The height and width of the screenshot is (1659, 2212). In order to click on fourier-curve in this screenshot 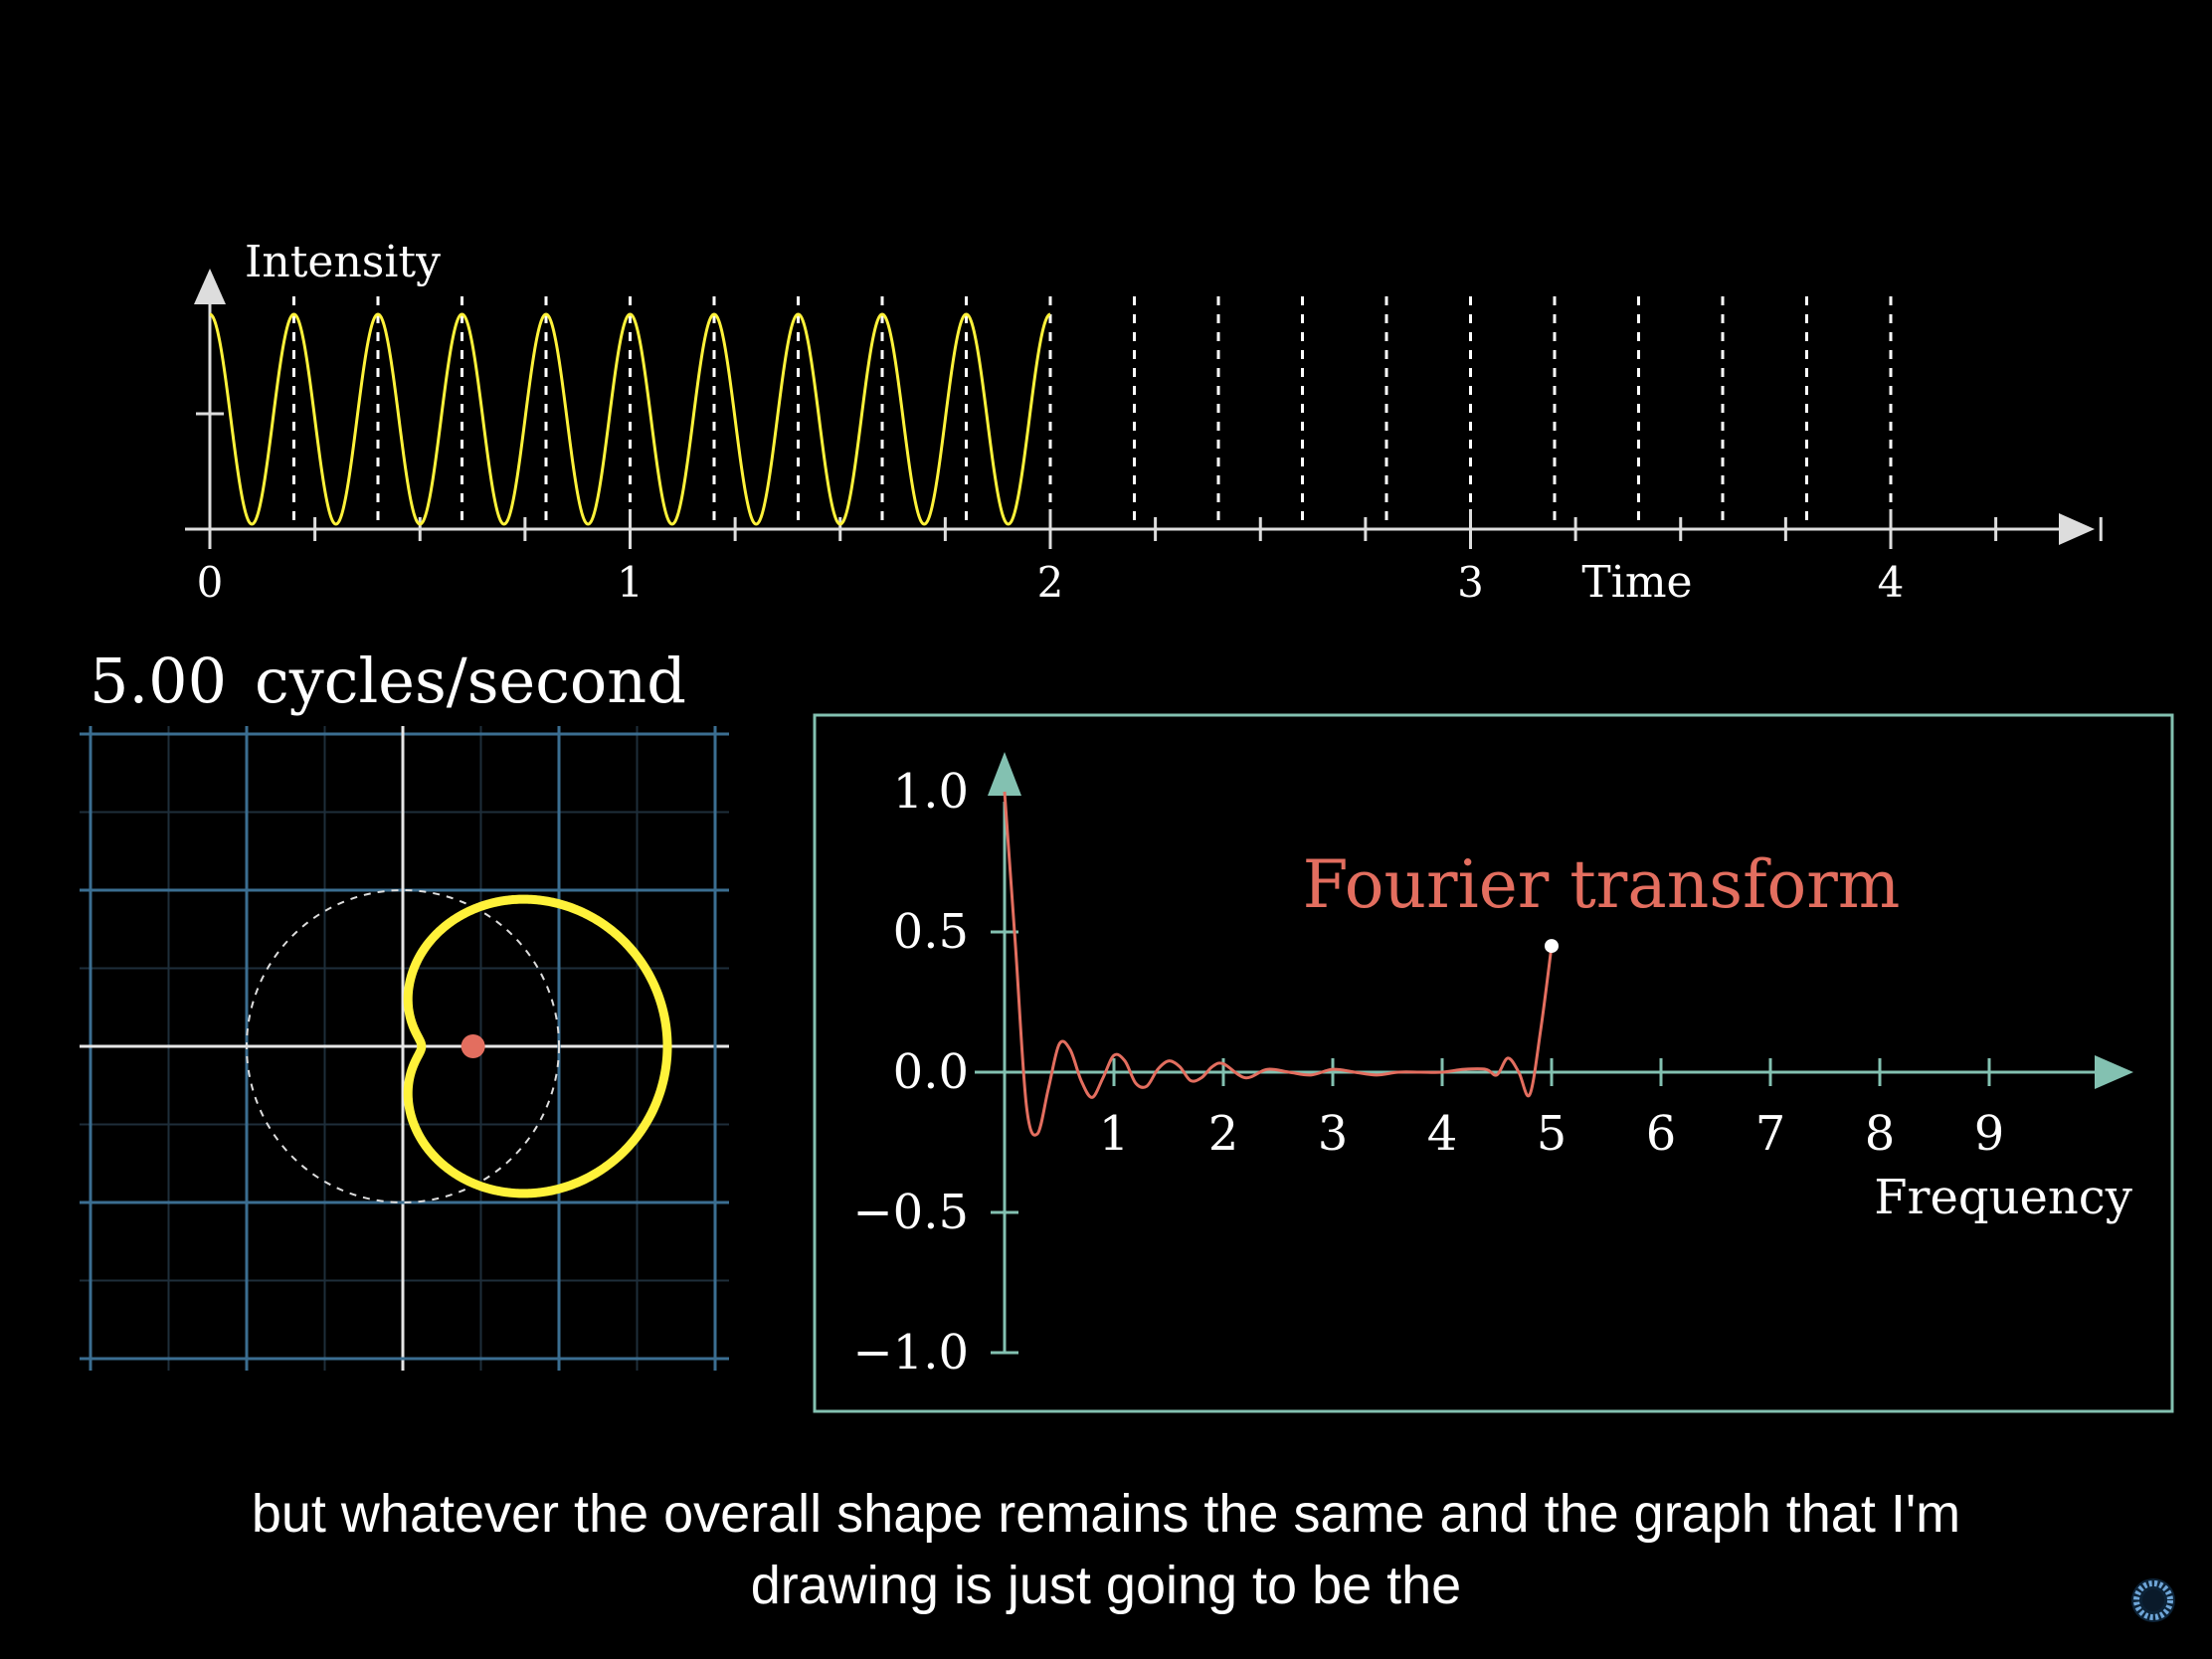, I will do `click(1278, 964)`.